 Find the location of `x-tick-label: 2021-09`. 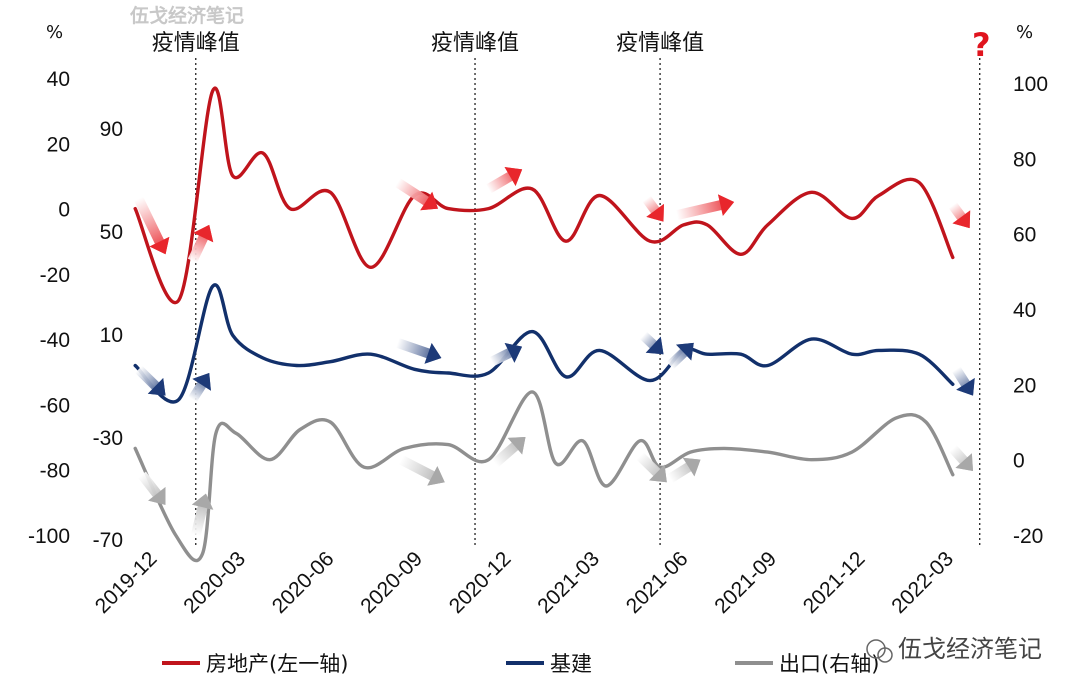

x-tick-label: 2021-09 is located at coordinates (745, 582).